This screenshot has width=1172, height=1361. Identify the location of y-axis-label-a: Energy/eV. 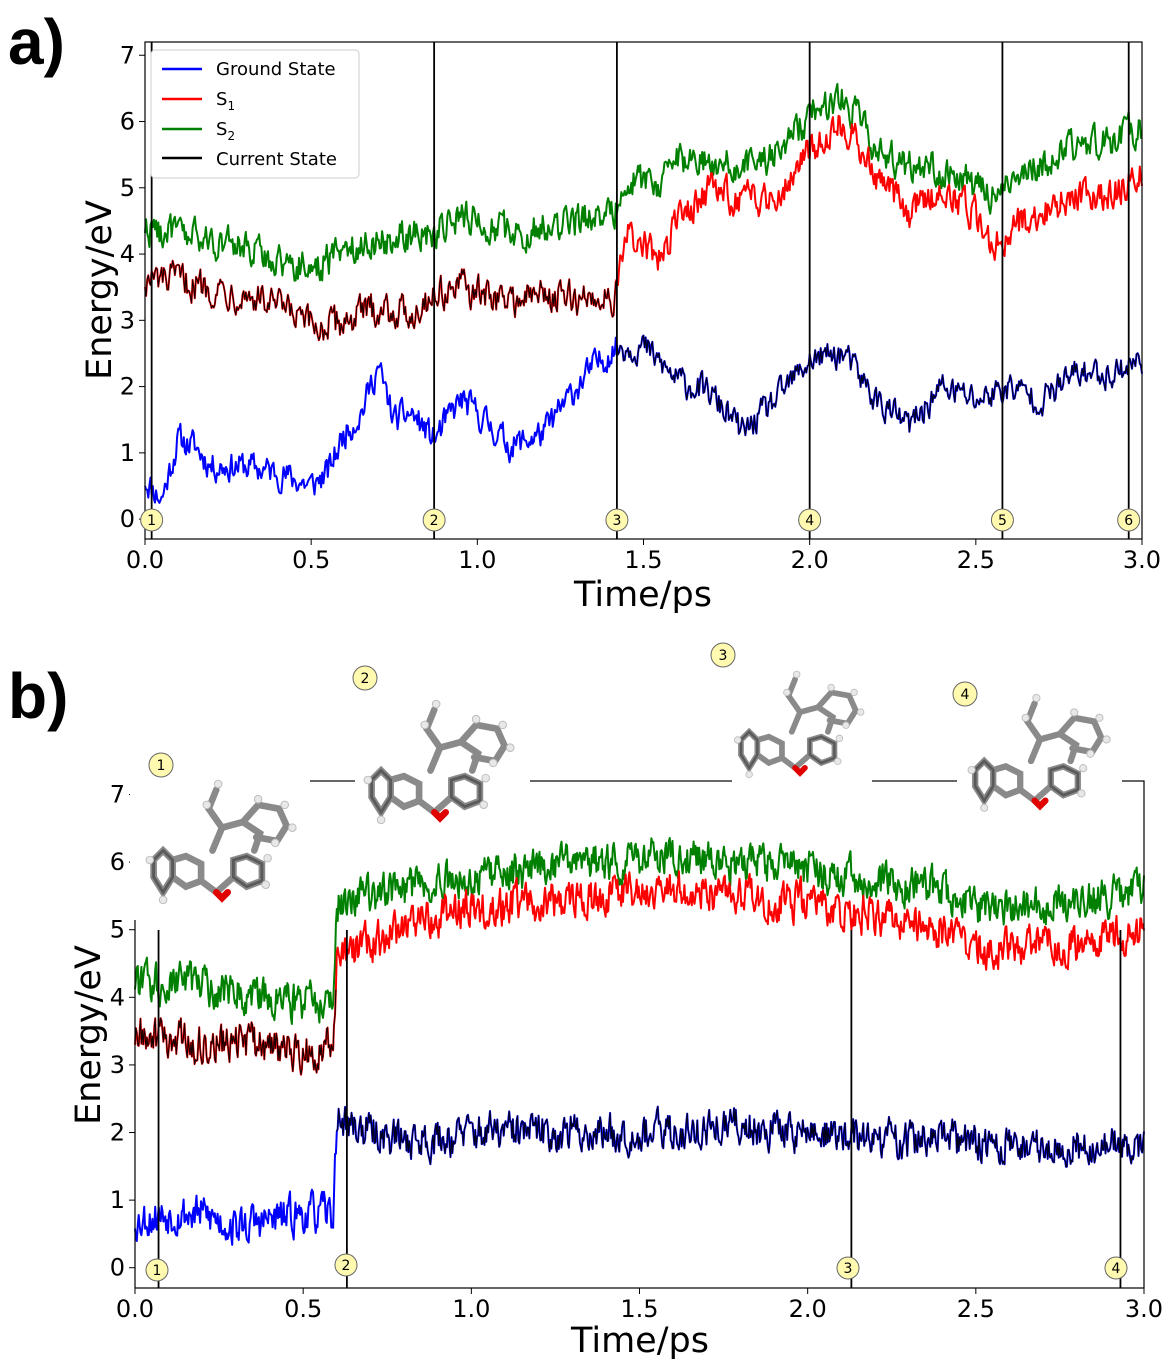
(100, 290).